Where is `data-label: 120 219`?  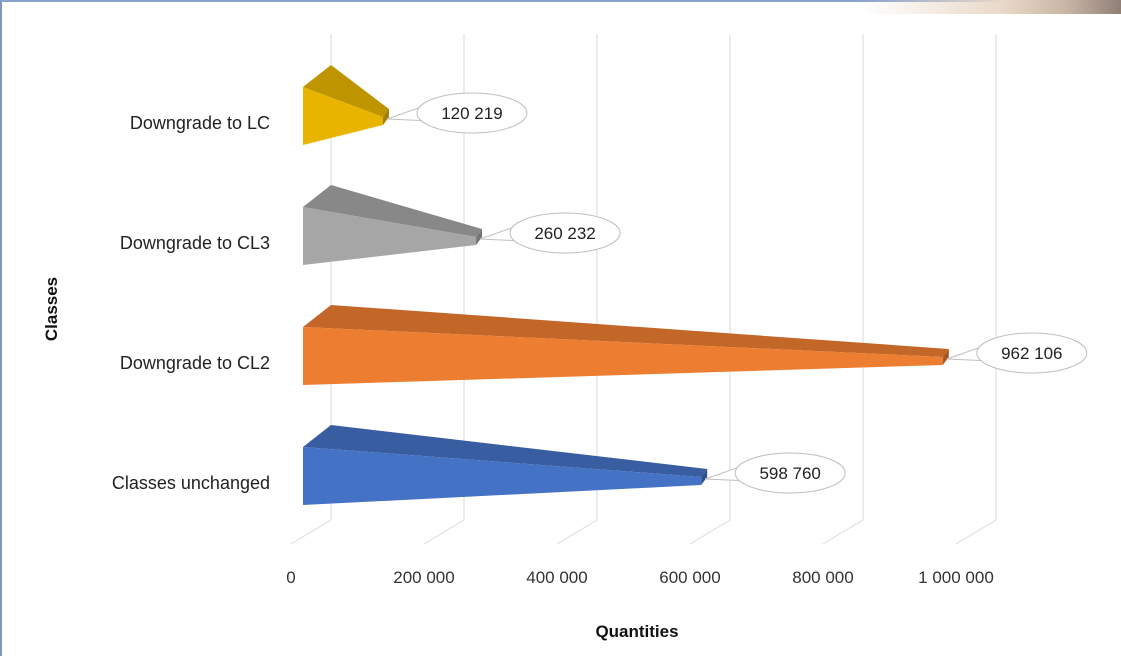
data-label: 120 219 is located at coordinates (471, 113).